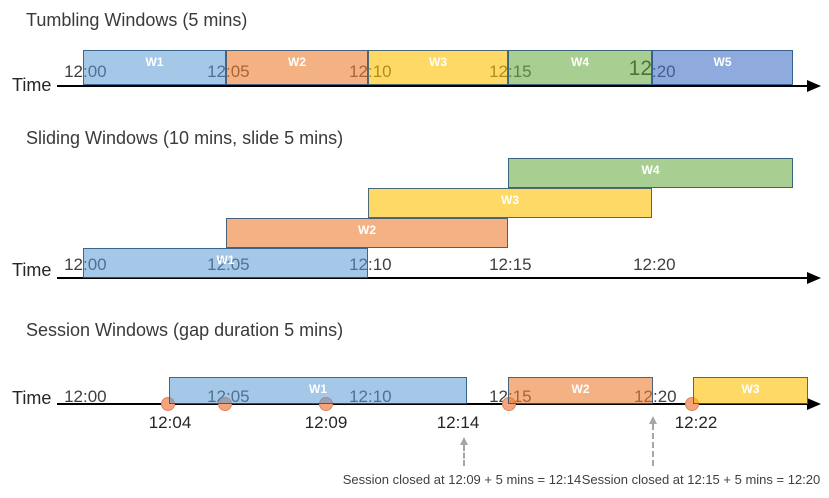  I want to click on session-window-label-w3: W3, so click(750, 389).